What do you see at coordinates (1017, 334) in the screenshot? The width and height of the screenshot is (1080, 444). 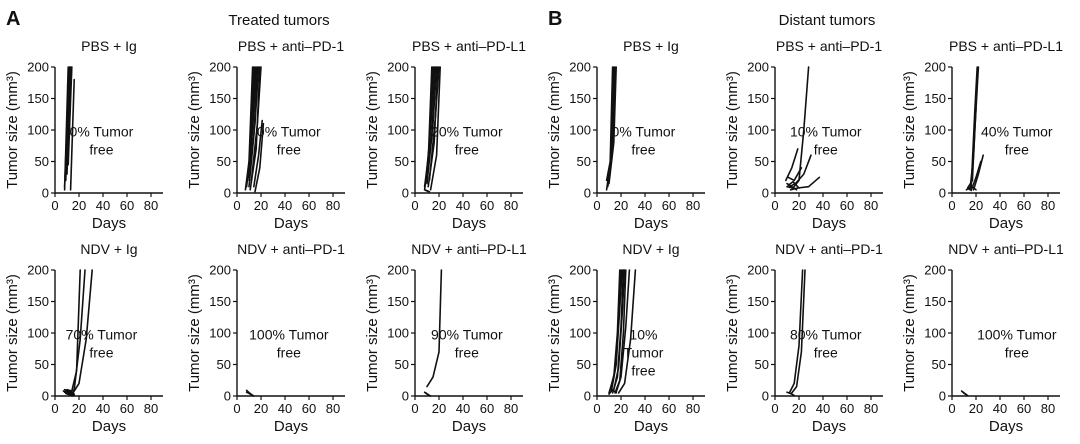 I see `tumor-free-annotation: 100% Tumor` at bounding box center [1017, 334].